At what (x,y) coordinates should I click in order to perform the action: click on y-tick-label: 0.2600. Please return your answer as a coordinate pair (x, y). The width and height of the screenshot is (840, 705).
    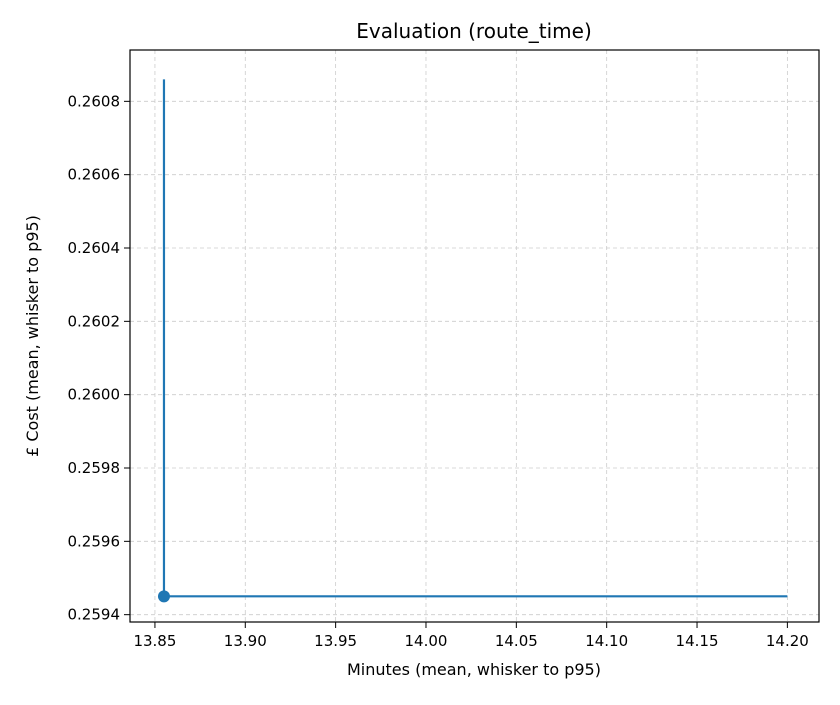
    Looking at the image, I should click on (94, 395).